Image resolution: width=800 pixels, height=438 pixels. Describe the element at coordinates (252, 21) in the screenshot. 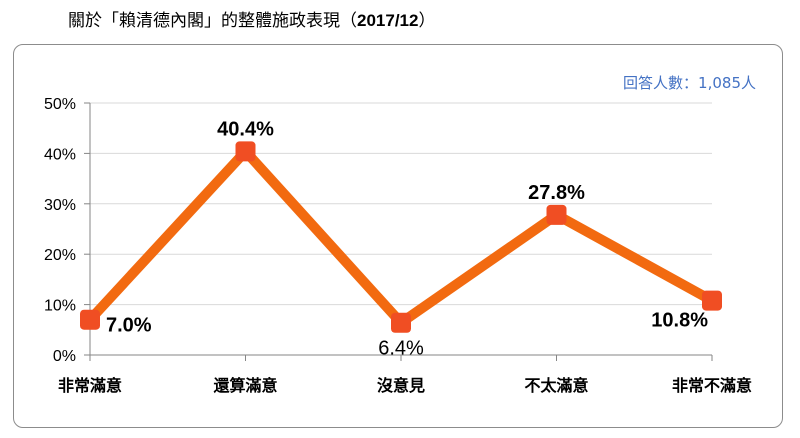

I see `chart-title: 關於「賴清德內閣」的整體施政表現（2017/12）` at that location.